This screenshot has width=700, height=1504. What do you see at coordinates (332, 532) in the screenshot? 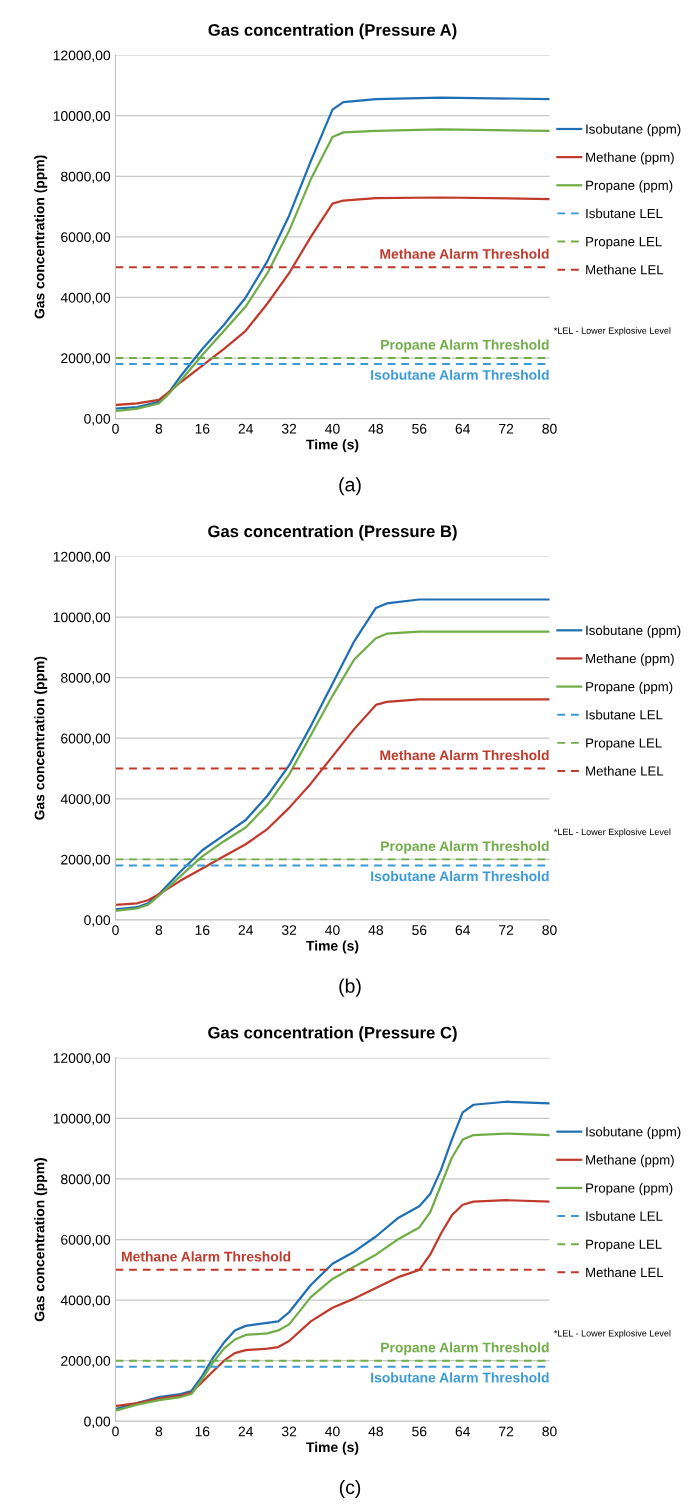
I see `chart-title: Gas concentration (Pressure B)` at bounding box center [332, 532].